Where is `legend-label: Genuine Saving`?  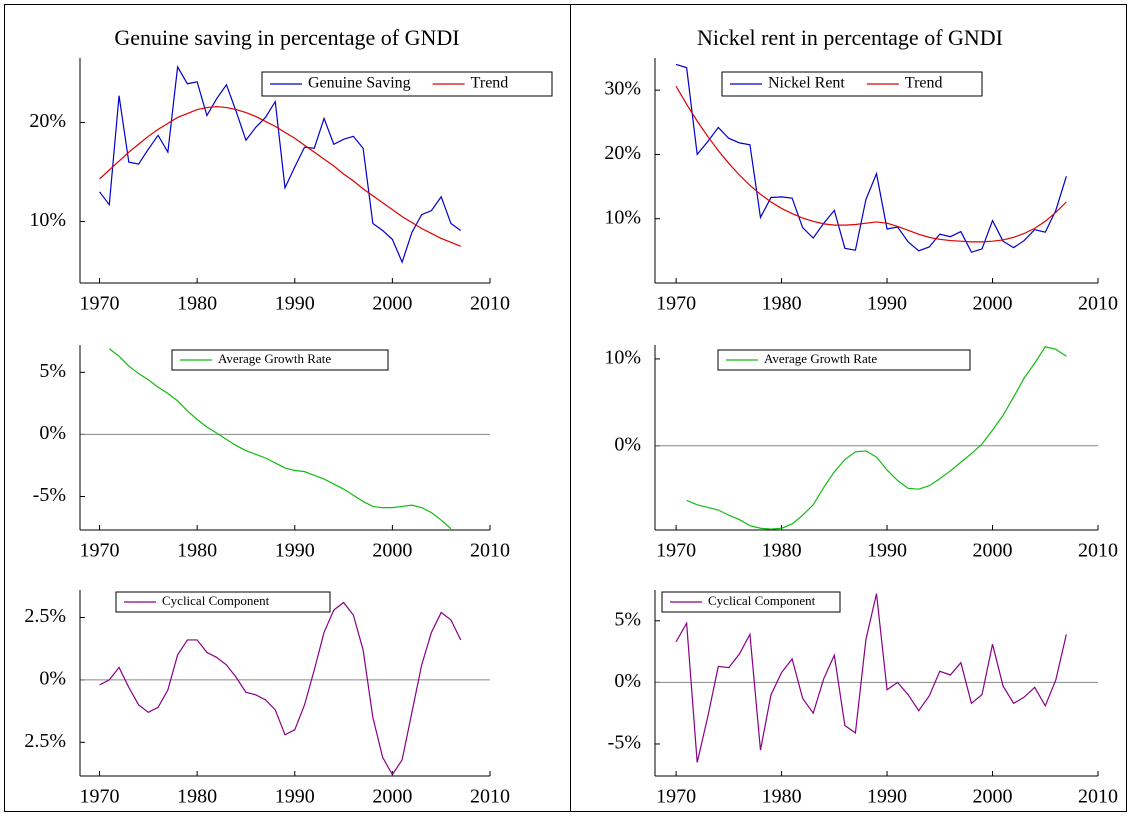 legend-label: Genuine Saving is located at coordinates (359, 83).